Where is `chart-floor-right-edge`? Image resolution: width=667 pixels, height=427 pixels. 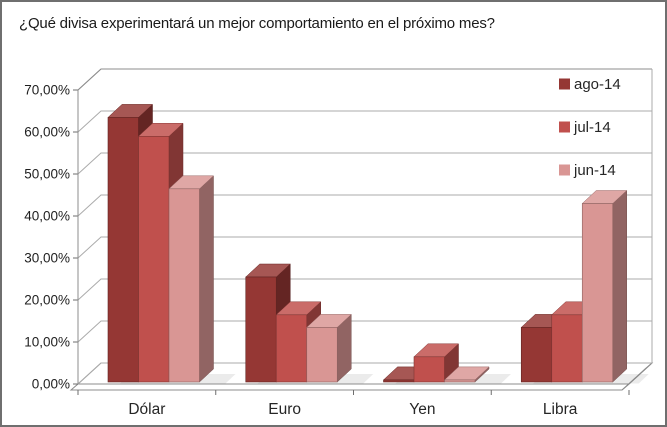 chart-floor-right-edge is located at coordinates (637, 376).